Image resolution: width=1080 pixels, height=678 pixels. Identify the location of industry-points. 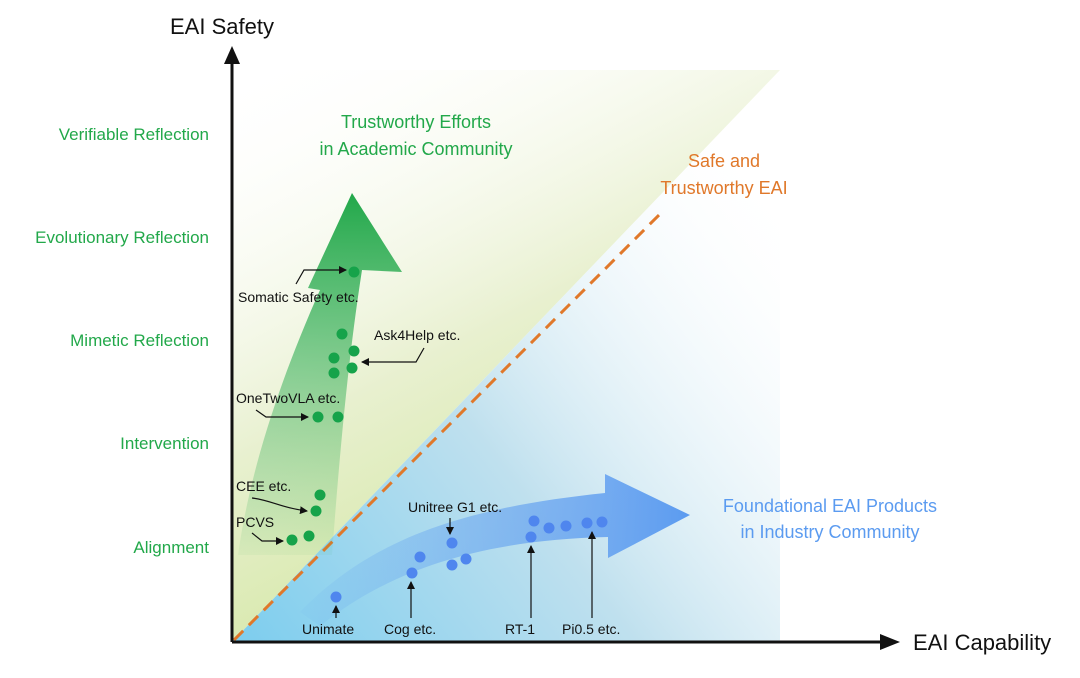
(469, 559).